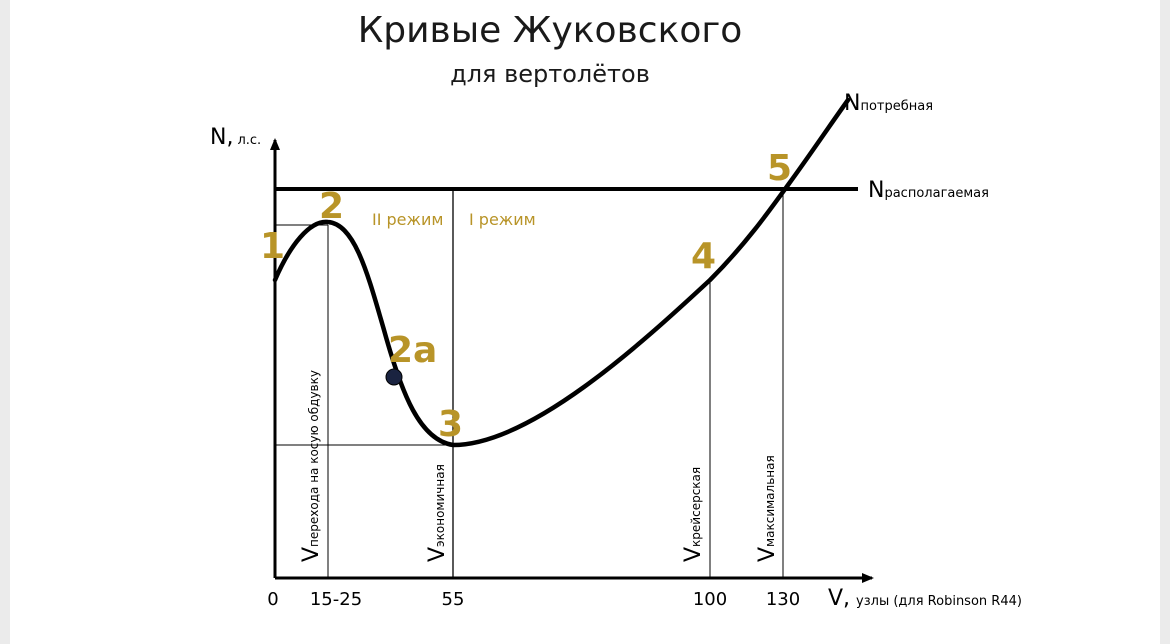  Describe the element at coordinates (336, 599) in the screenshot. I see `tick-15-25: 15-25` at that location.